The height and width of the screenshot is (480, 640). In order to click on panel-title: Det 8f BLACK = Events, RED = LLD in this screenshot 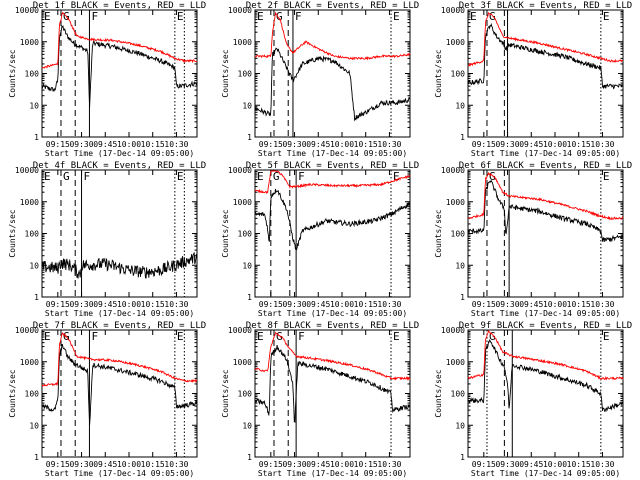, I will do `click(332, 326)`.